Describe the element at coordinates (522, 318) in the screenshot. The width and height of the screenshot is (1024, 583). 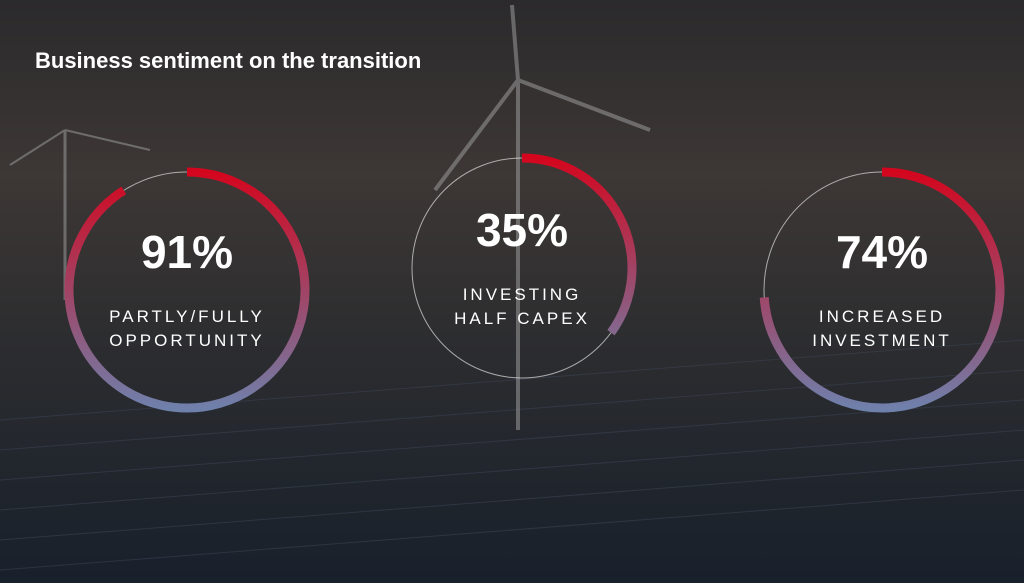
I see `gauge-label: HALF CAPEX` at that location.